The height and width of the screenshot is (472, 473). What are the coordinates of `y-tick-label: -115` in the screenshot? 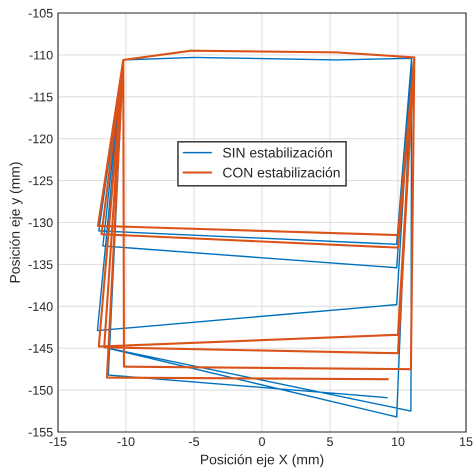 It's located at (41, 97).